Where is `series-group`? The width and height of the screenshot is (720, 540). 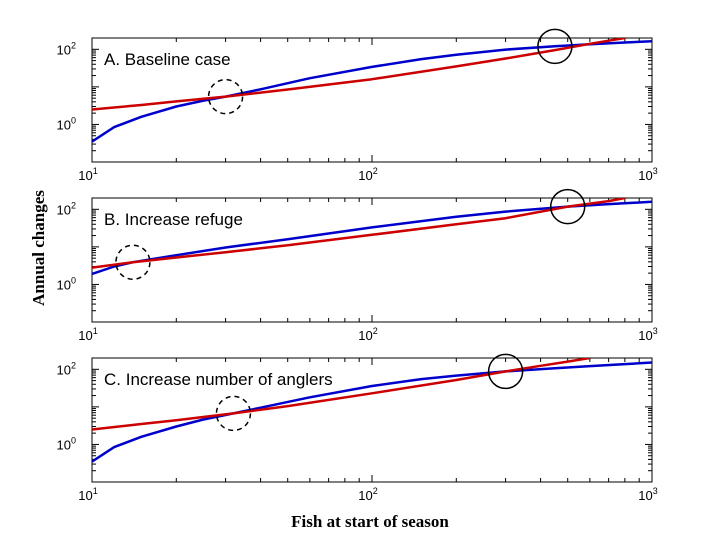 series-group is located at coordinates (372, 237).